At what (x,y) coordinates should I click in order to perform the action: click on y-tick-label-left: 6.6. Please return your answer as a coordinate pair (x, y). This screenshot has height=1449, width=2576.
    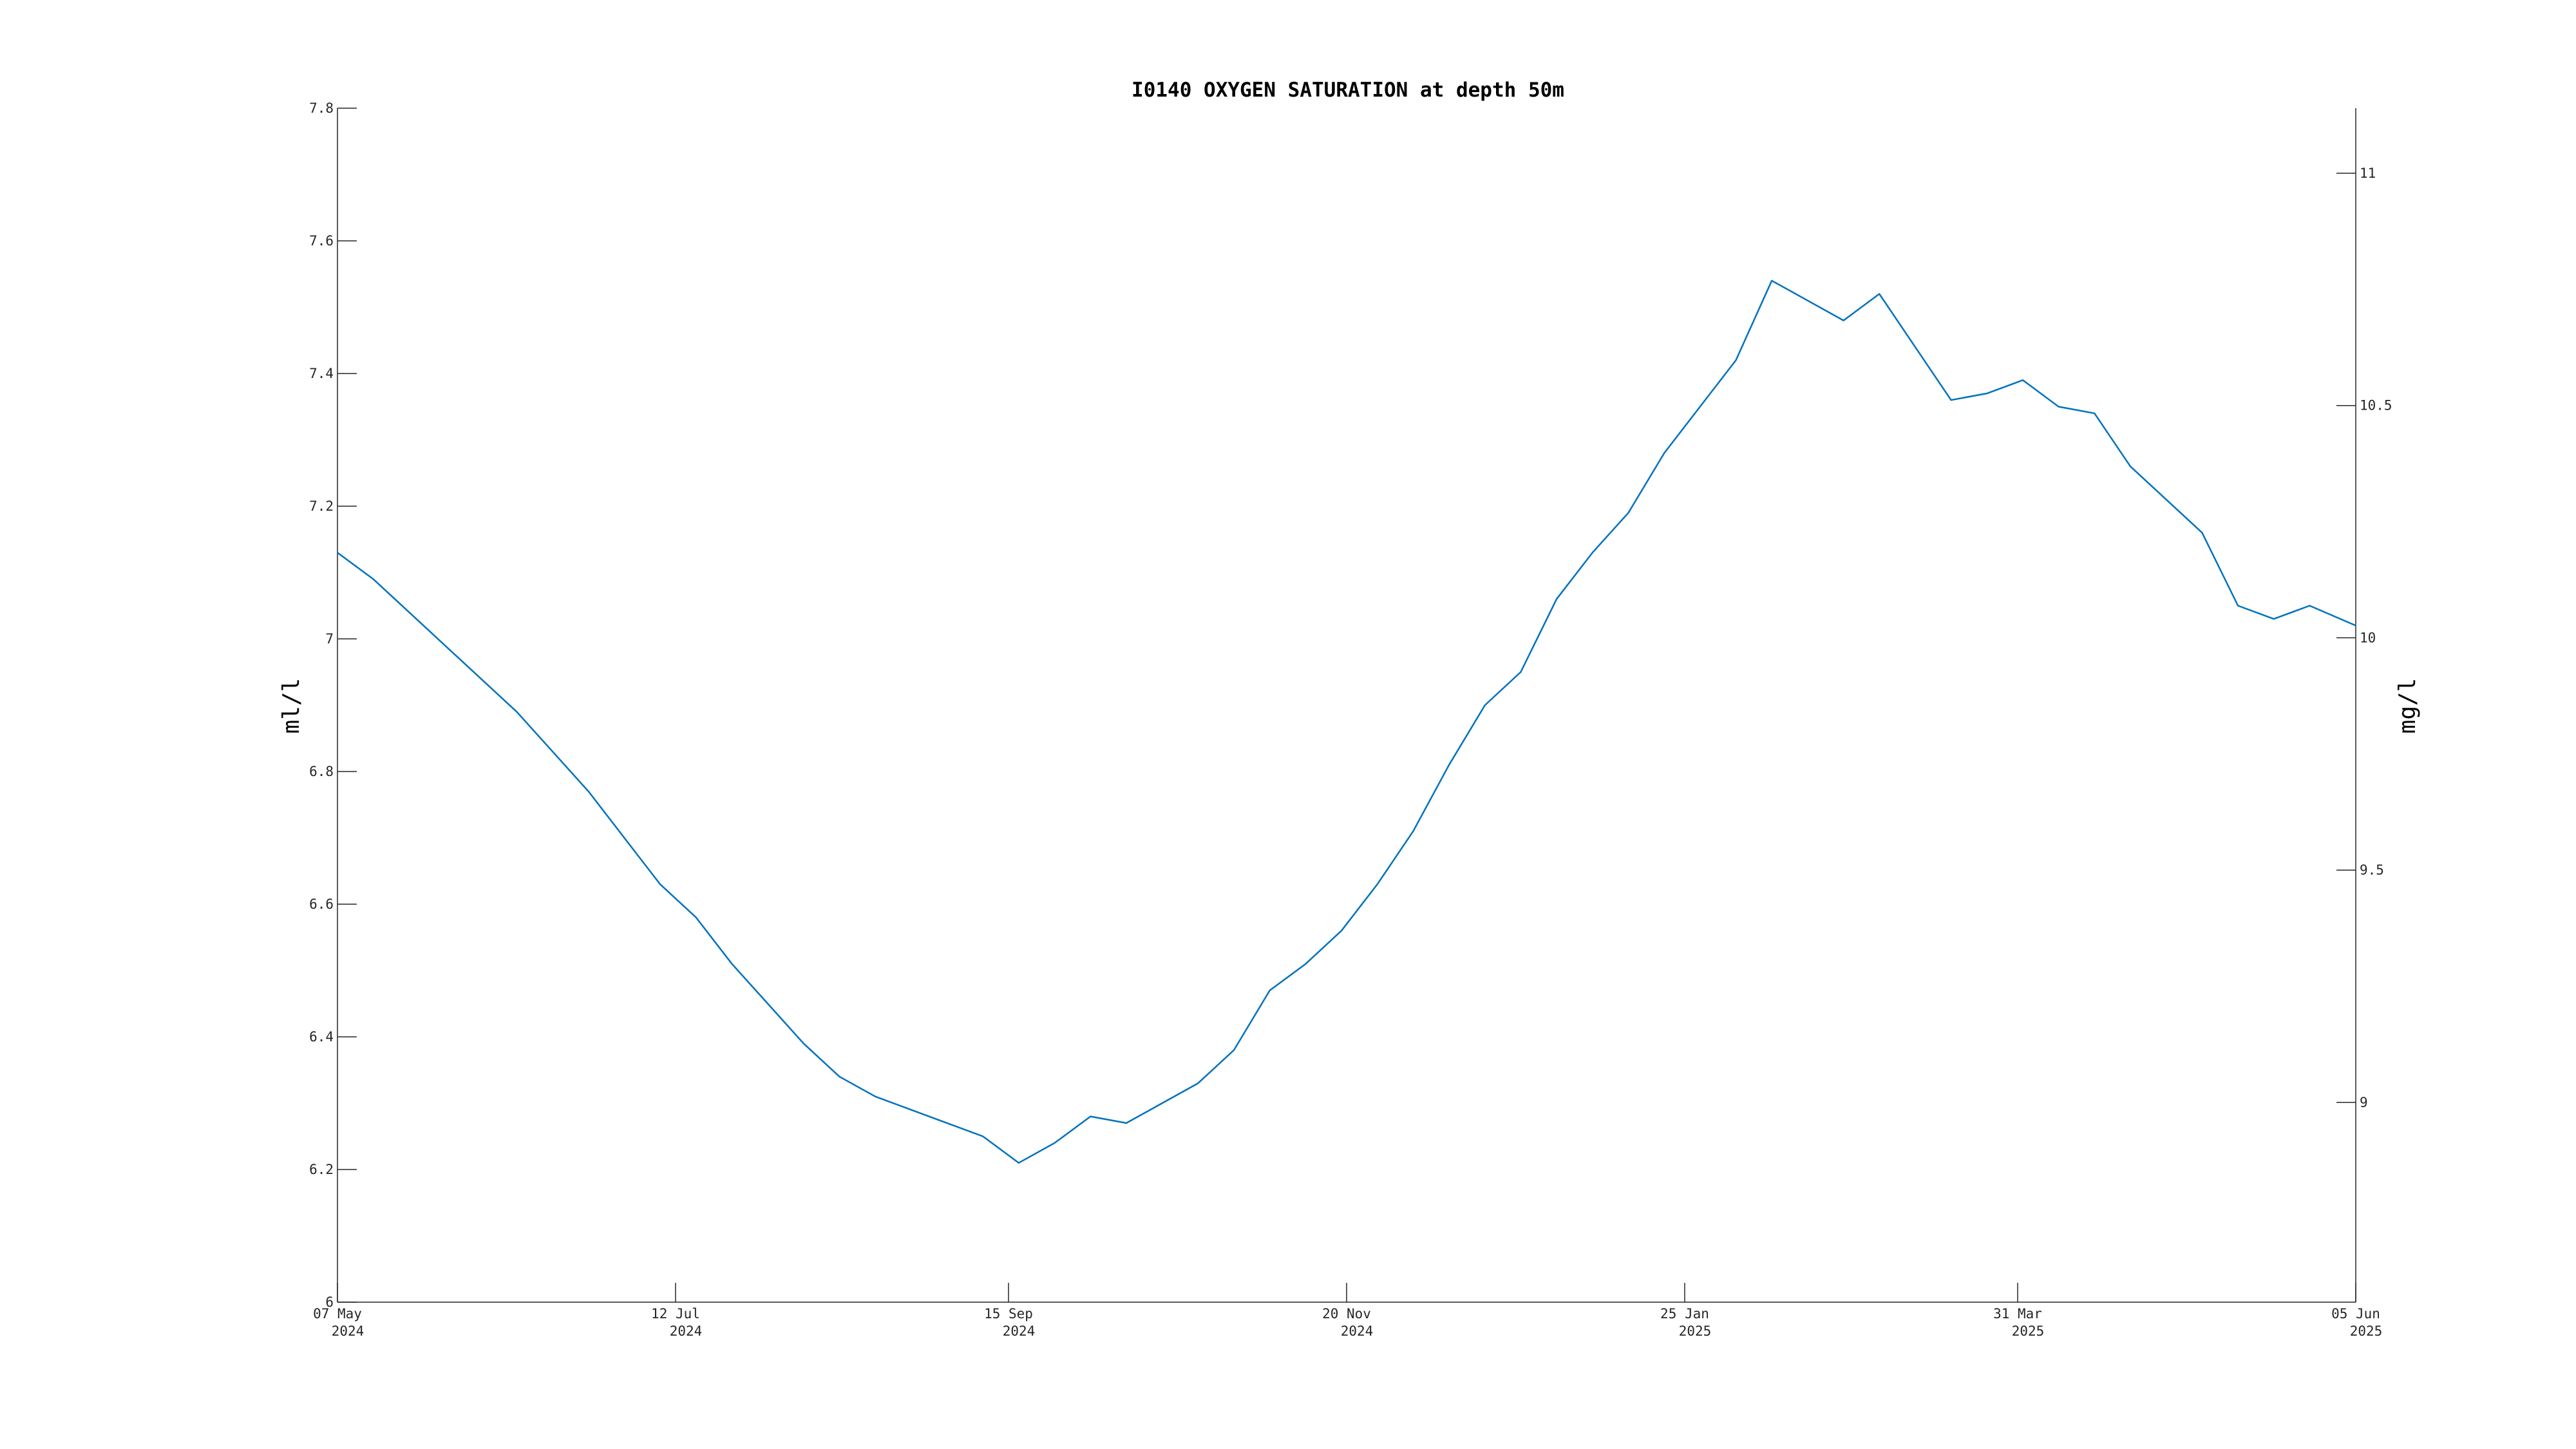
    Looking at the image, I should click on (321, 904).